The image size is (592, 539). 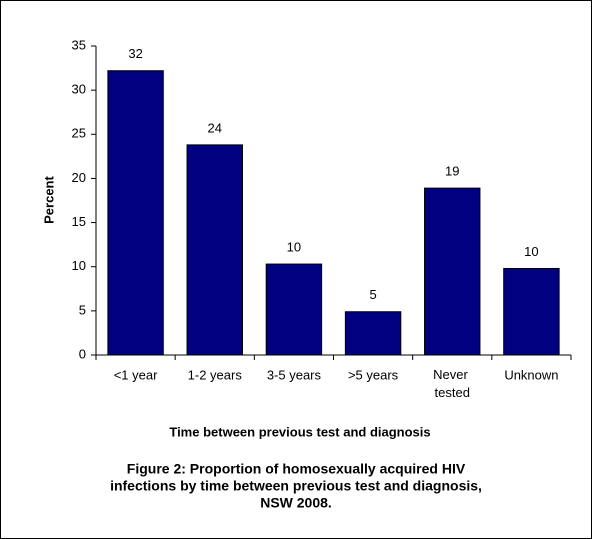 What do you see at coordinates (215, 127) in the screenshot?
I see `data-label: 24` at bounding box center [215, 127].